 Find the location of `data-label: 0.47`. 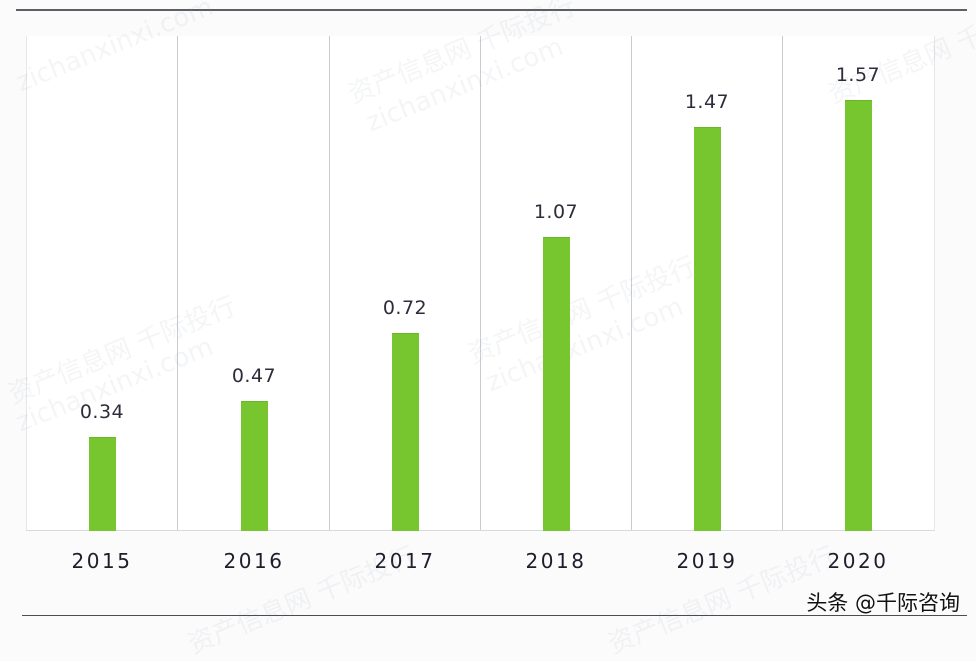

data-label: 0.47 is located at coordinates (254, 376).